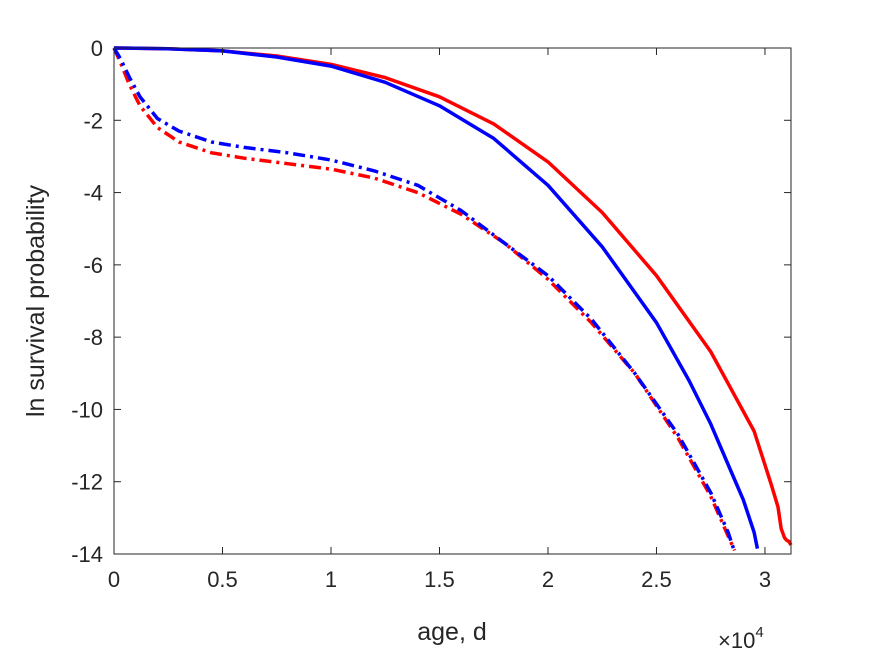 The image size is (875, 656). Describe the element at coordinates (114, 579) in the screenshot. I see `x-tick-label: 0` at that location.